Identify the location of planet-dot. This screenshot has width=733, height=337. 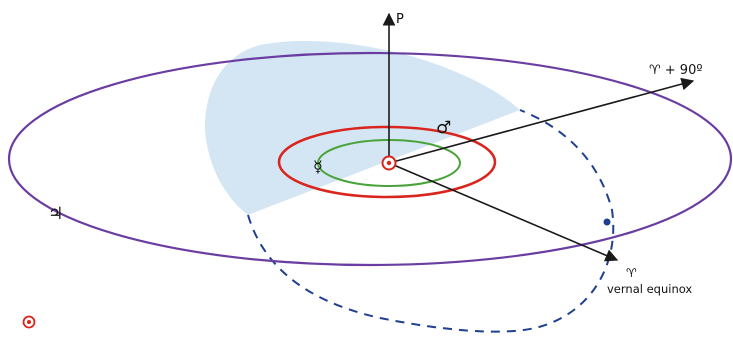
(607, 222).